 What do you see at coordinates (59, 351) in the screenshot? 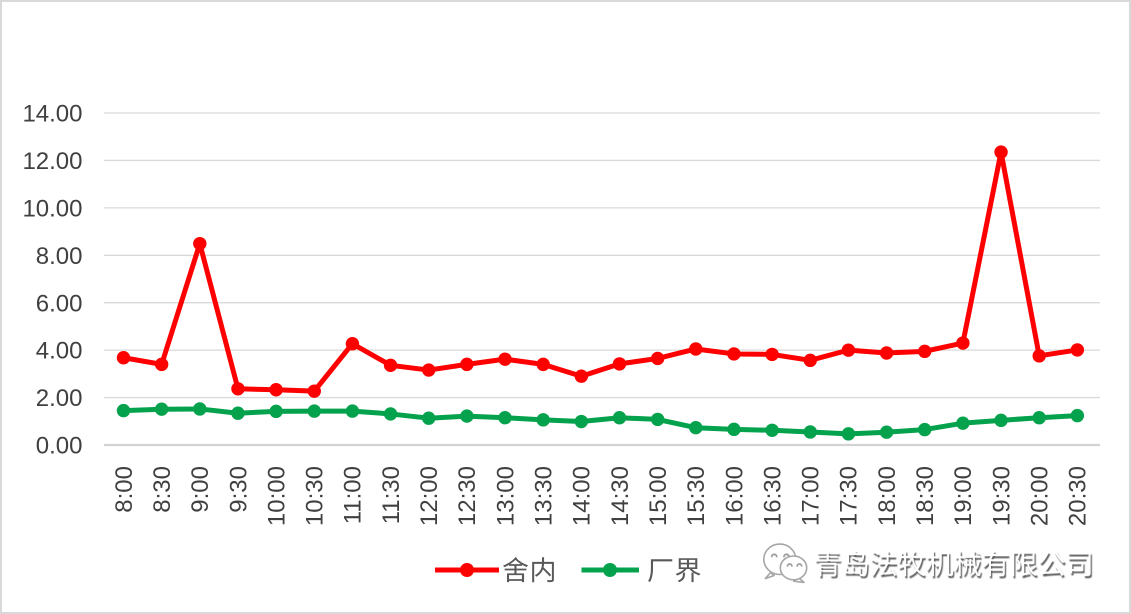
I see `svg-text: 4.00` at bounding box center [59, 351].